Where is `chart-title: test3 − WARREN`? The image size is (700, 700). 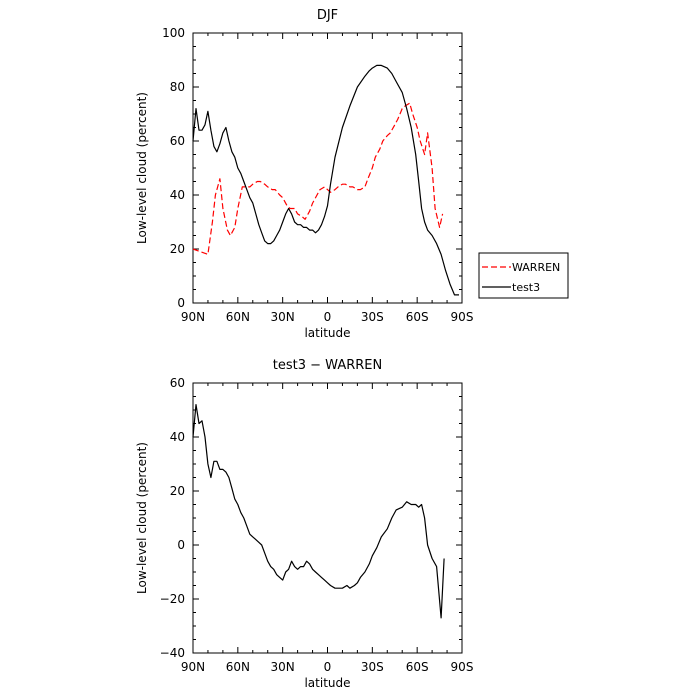 chart-title: test3 − WARREN is located at coordinates (327, 365).